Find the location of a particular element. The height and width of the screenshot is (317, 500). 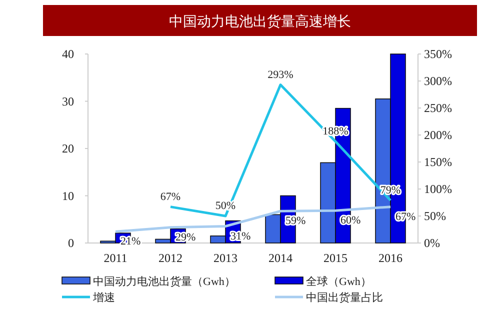

data-label: 60% is located at coordinates (350, 220).